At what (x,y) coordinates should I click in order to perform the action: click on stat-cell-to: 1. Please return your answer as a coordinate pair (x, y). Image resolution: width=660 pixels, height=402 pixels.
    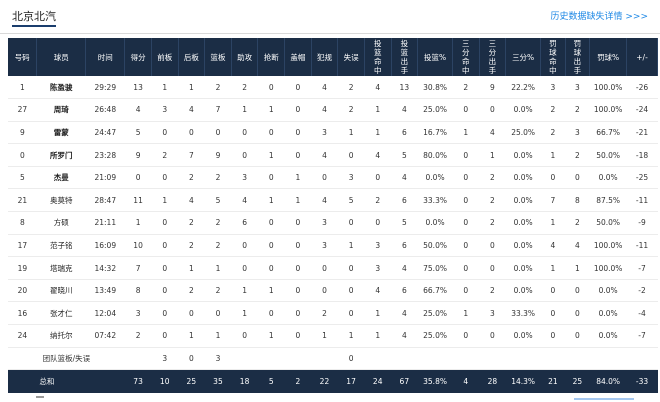
    Looking at the image, I should click on (351, 336).